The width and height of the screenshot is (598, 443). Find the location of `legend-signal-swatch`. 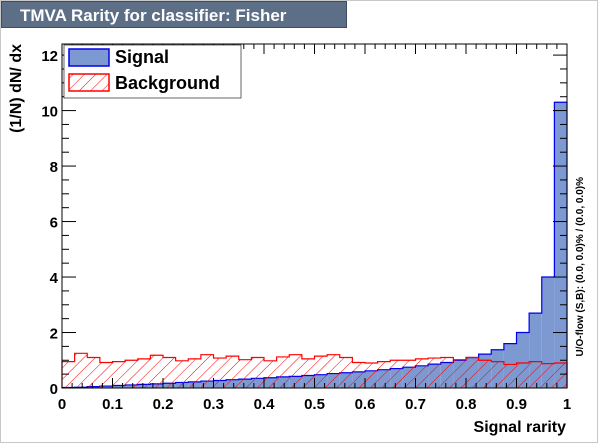

legend-signal-swatch is located at coordinates (89, 57).